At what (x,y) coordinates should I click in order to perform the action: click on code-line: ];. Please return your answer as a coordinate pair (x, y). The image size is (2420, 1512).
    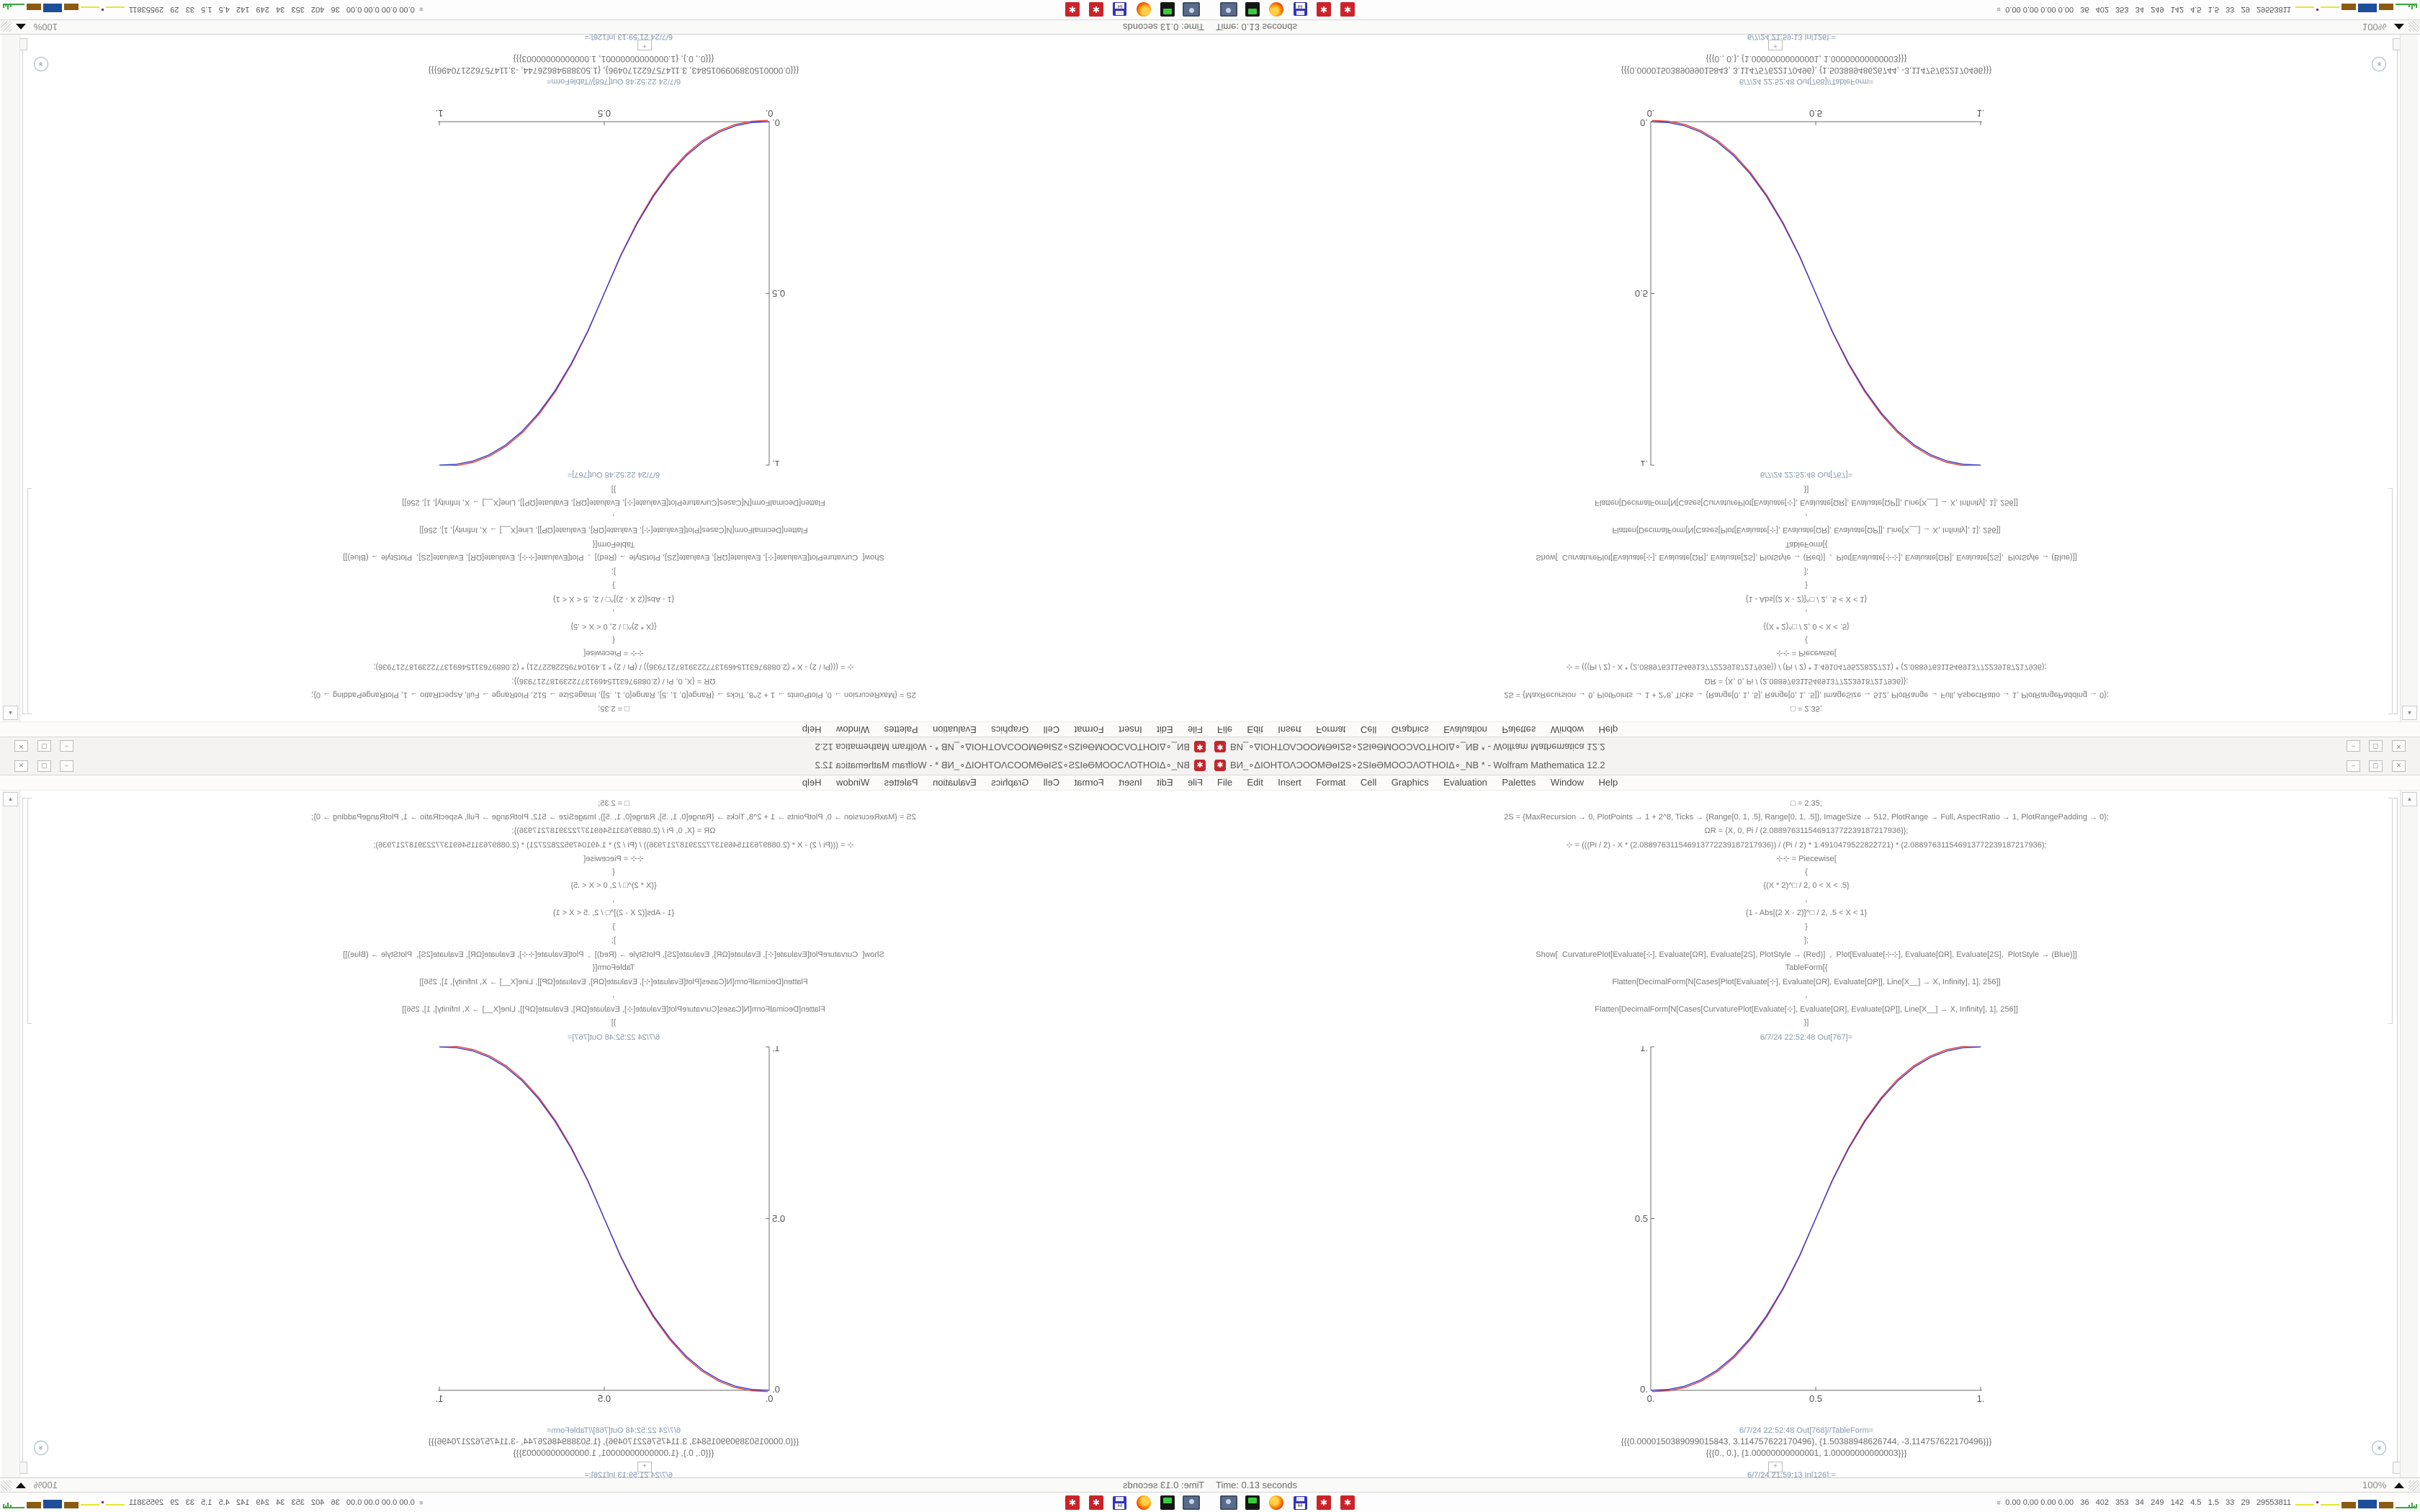
    Looking at the image, I should click on (1806, 571).